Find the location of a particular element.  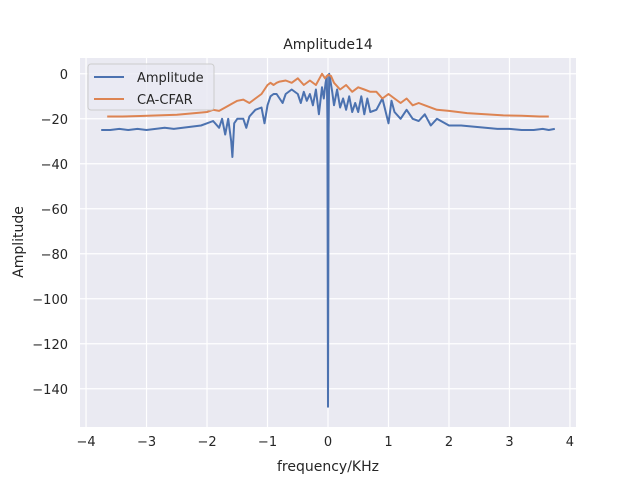

x-tick-label: 3 is located at coordinates (509, 442).